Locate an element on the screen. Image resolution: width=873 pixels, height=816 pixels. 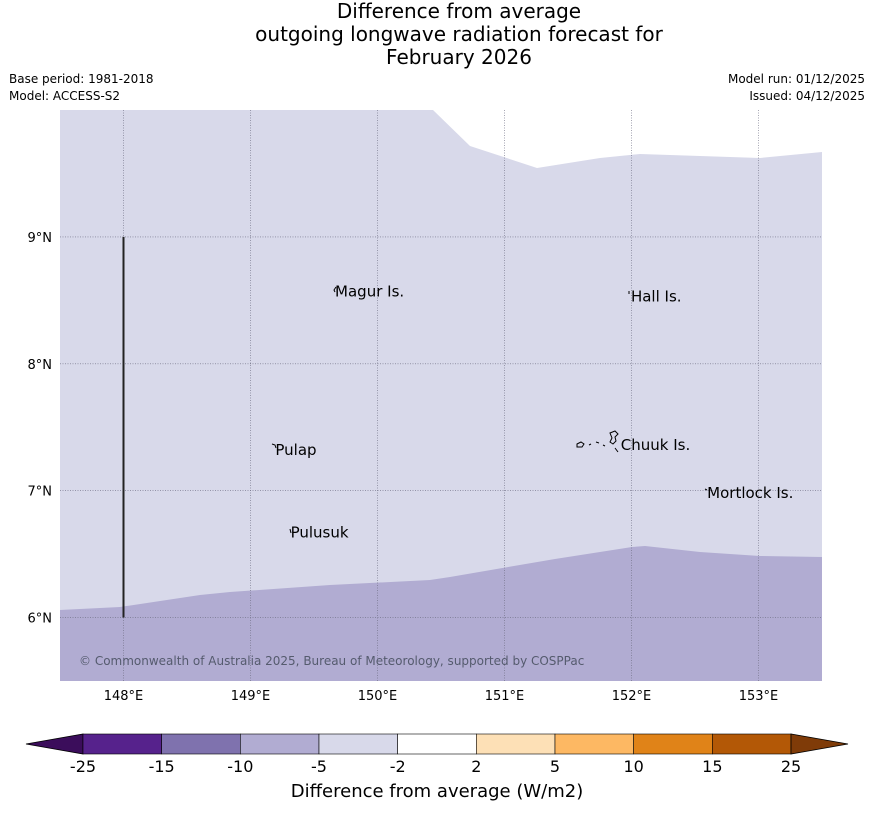
longitude-label: 150°E is located at coordinates (378, 696).